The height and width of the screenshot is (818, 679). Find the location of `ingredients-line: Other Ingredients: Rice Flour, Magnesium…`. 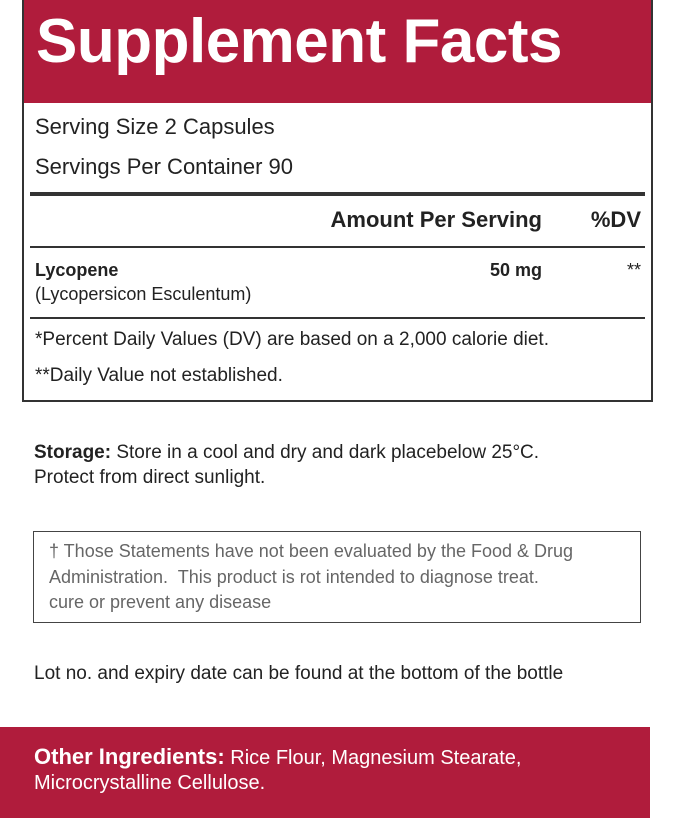

ingredients-line: Other Ingredients: Rice Flour, Magnesium… is located at coordinates (278, 757).